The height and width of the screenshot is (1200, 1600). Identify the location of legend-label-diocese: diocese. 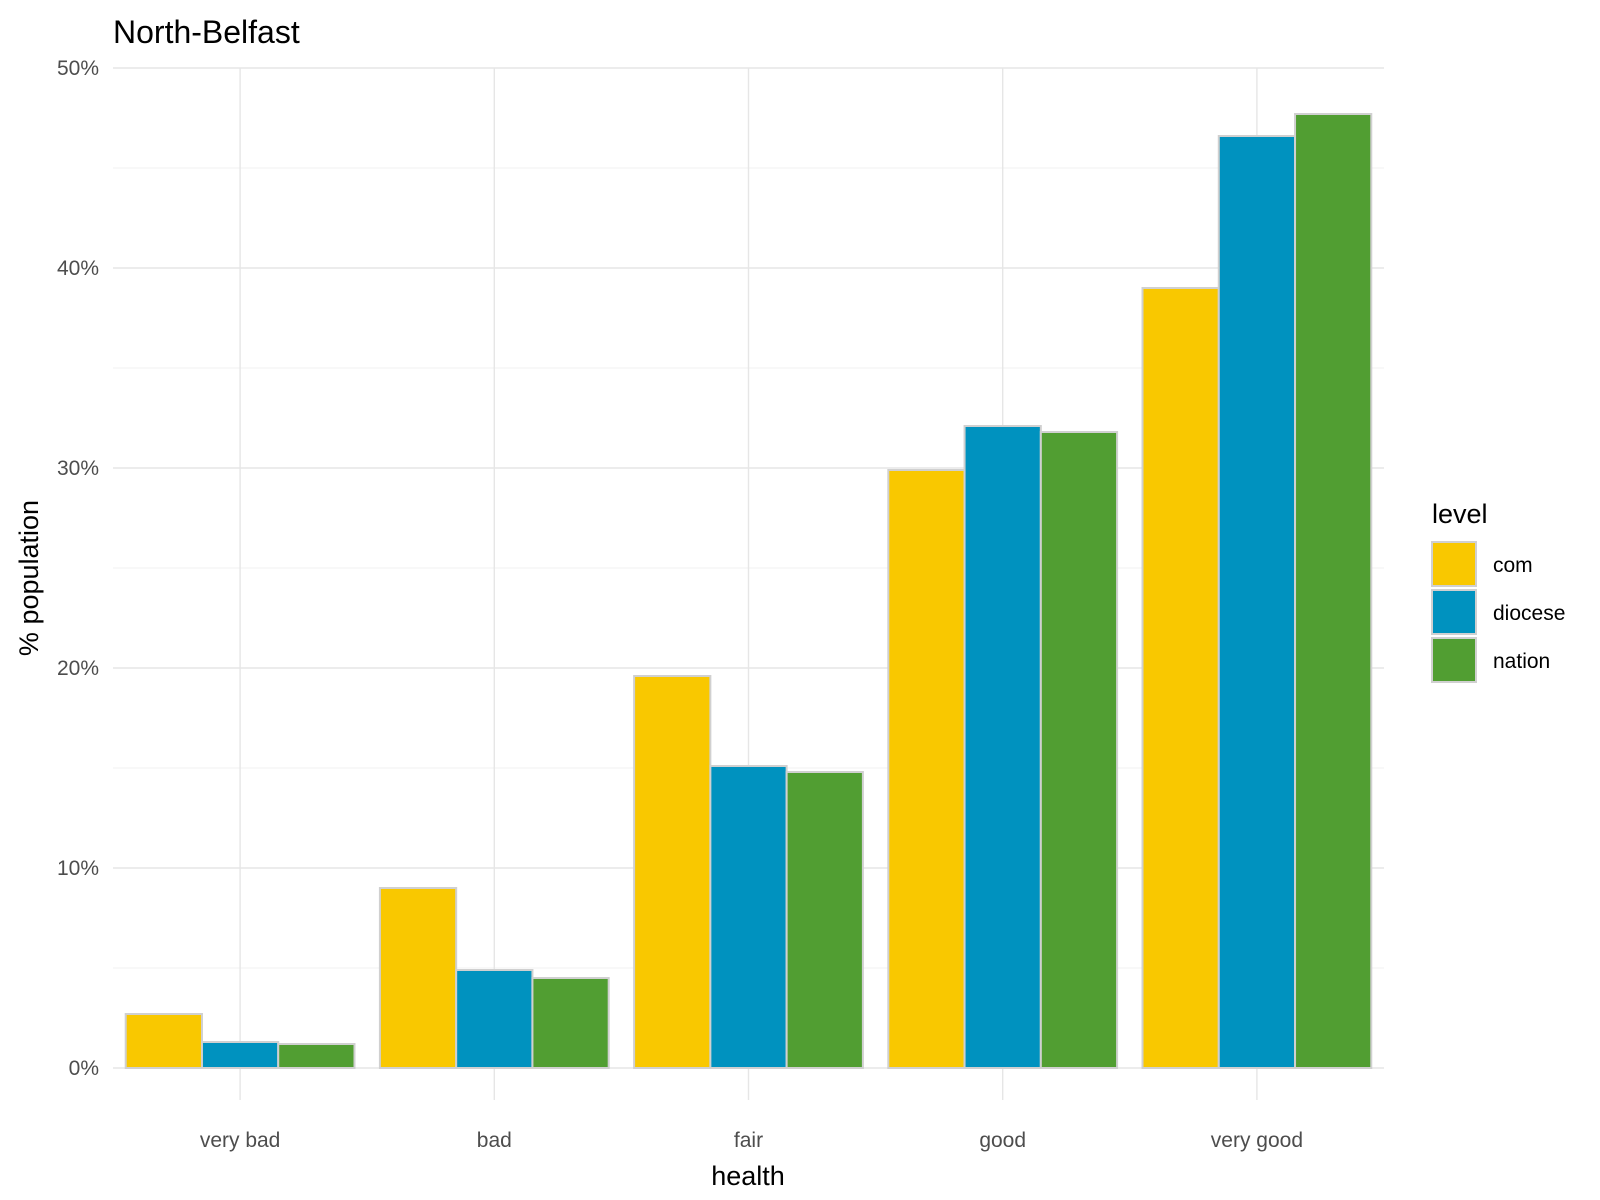
(1529, 613).